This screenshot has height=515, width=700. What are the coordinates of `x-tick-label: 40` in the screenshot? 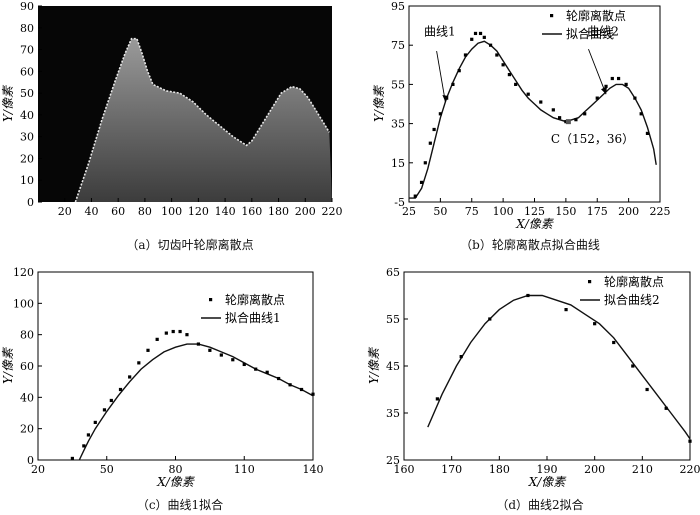 It's located at (91, 211).